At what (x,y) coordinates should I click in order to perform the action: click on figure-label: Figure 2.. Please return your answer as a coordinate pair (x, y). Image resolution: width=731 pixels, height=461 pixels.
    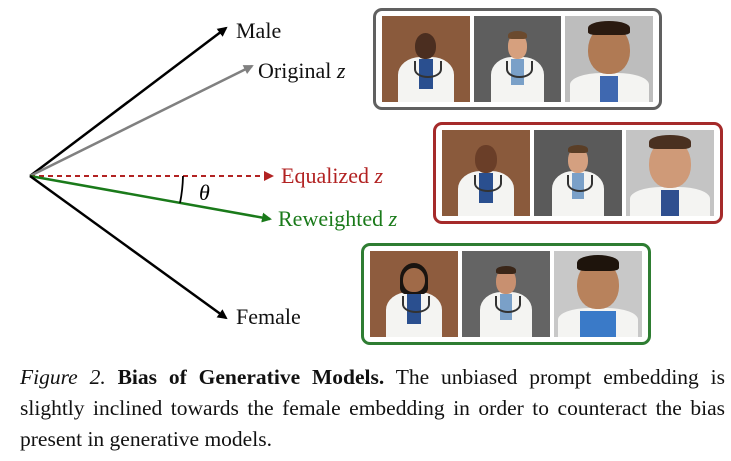
    Looking at the image, I should click on (63, 377).